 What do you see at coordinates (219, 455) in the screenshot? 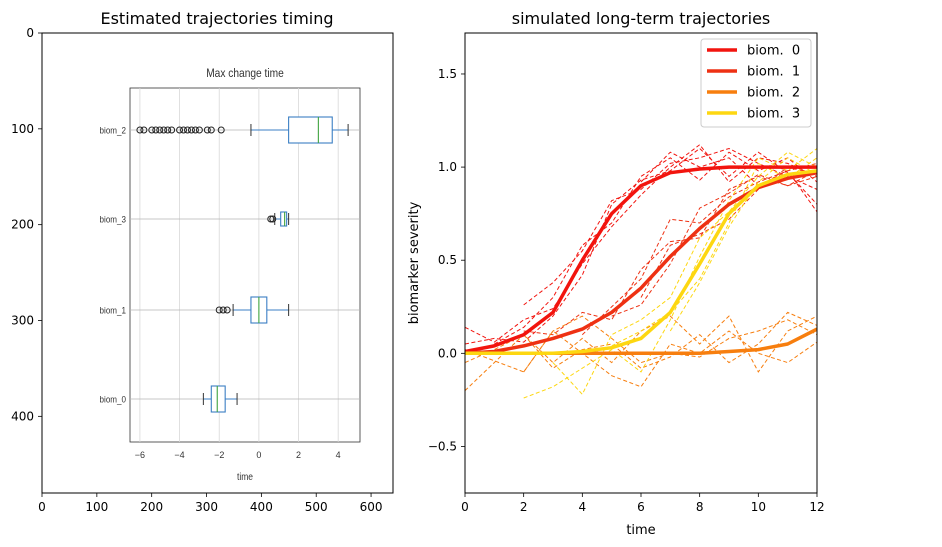
I see `inner-x-tick-label: −2` at bounding box center [219, 455].